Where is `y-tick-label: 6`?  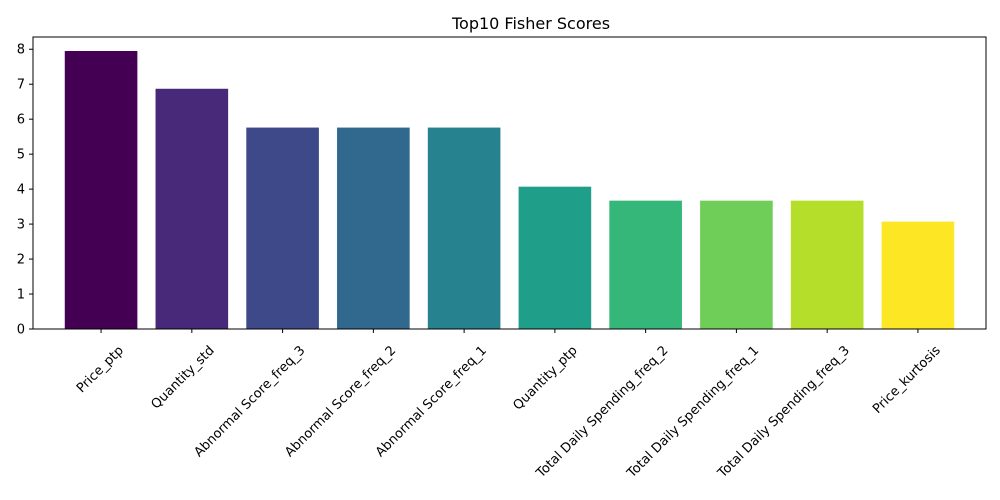 y-tick-label: 6 is located at coordinates (21, 120).